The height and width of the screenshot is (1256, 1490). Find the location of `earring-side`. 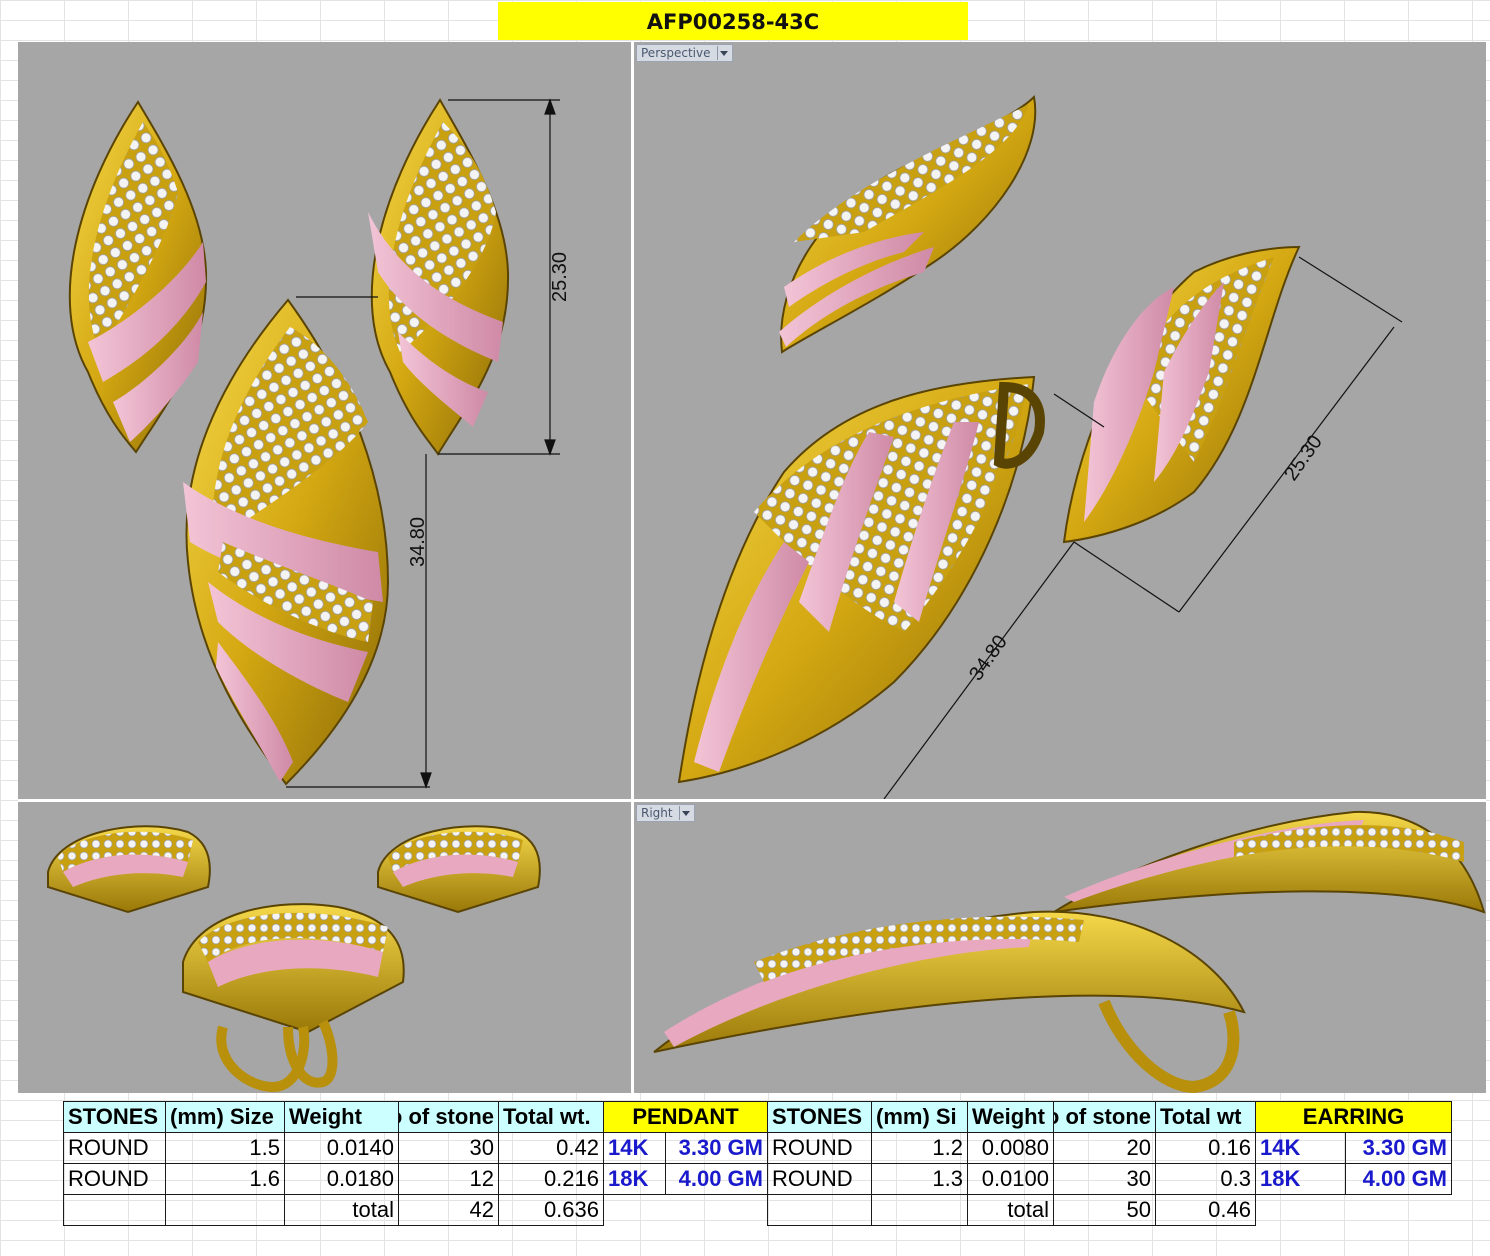

earring-side is located at coordinates (1269, 862).